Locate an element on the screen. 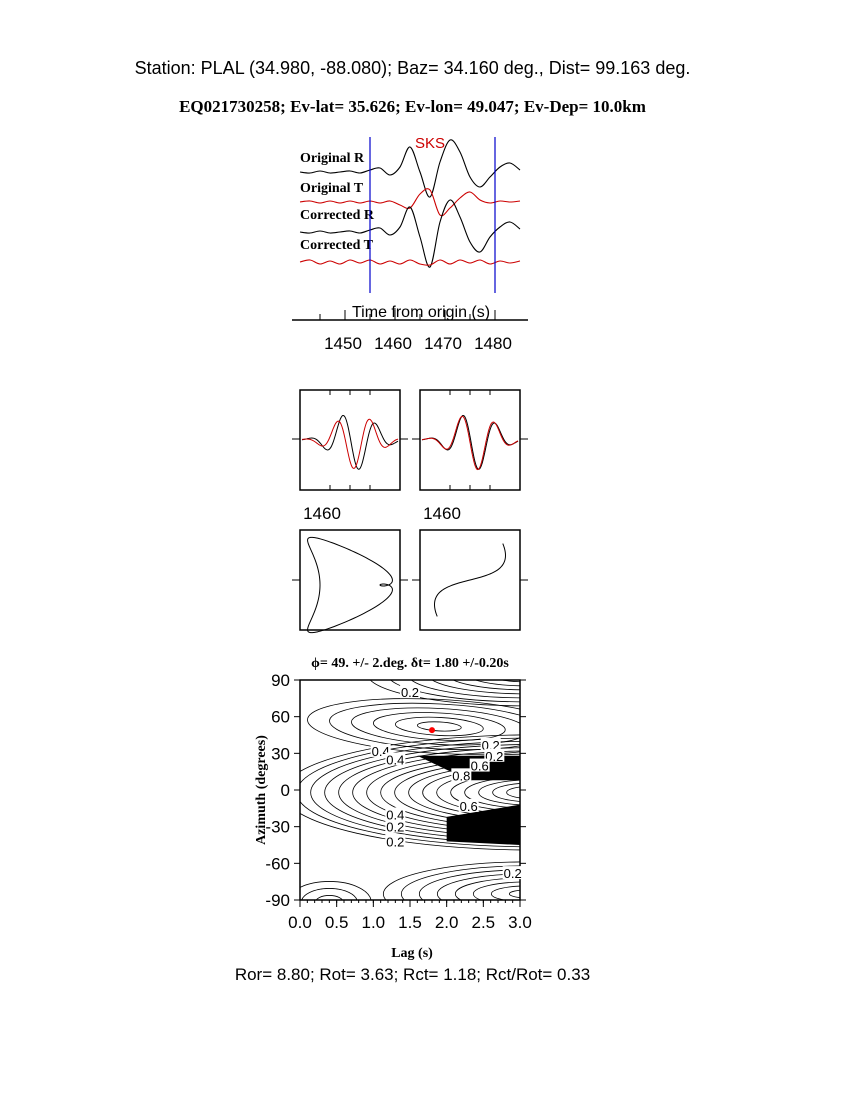 The width and height of the screenshot is (850, 1100). contour-label: 0.8 is located at coordinates (461, 775).